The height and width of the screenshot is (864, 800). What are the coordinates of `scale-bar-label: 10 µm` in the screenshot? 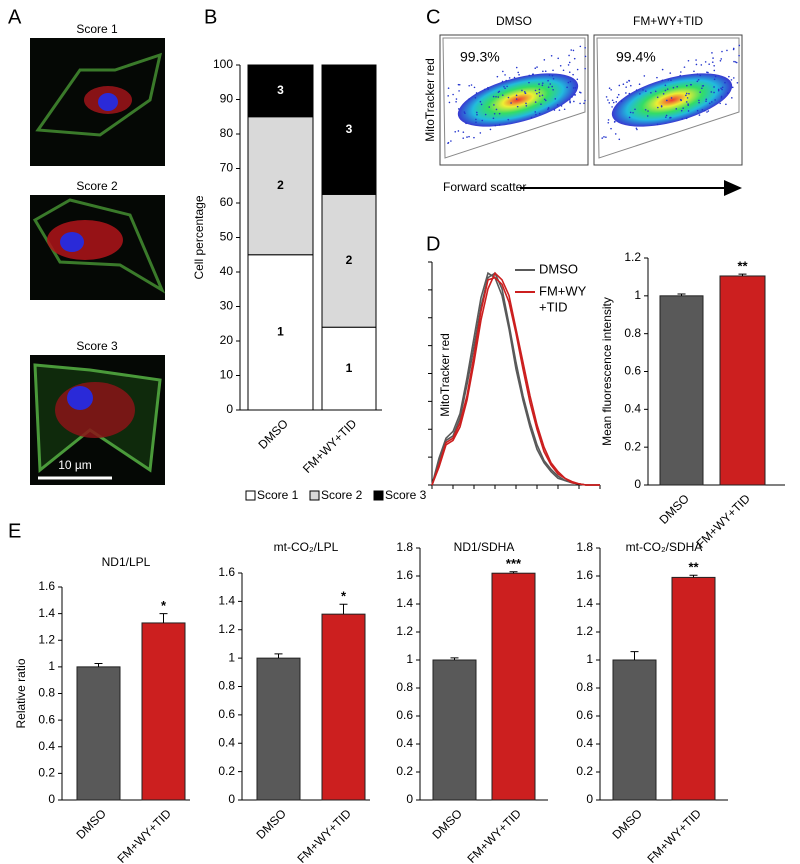 It's located at (75, 465).